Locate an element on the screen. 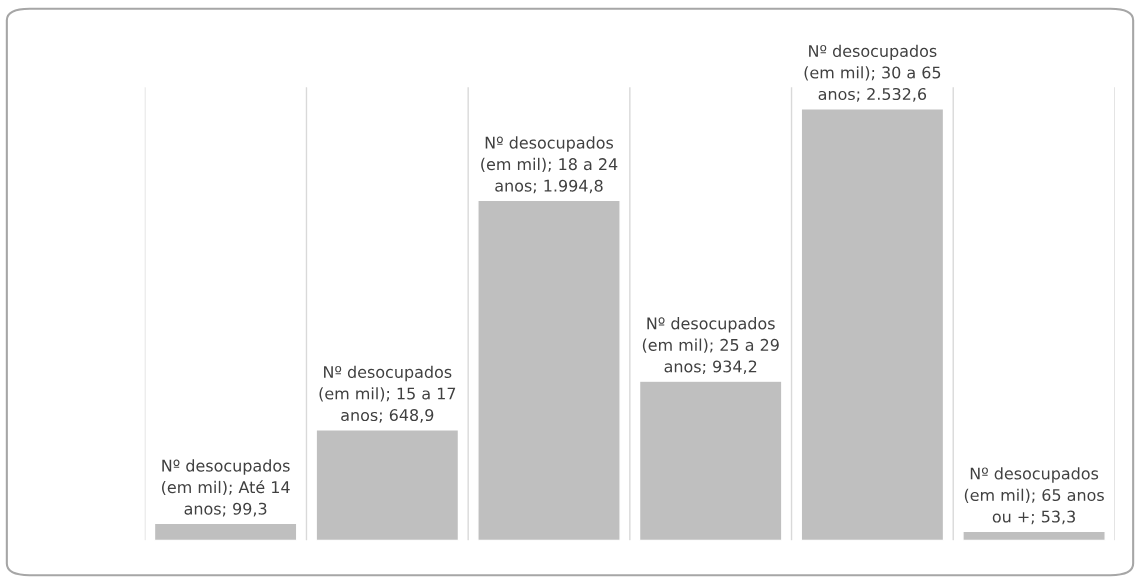 The width and height of the screenshot is (1140, 581). data-label: Nº desocupados (em mil); 15 a 17 anos; 648,9 is located at coordinates (387, 394).